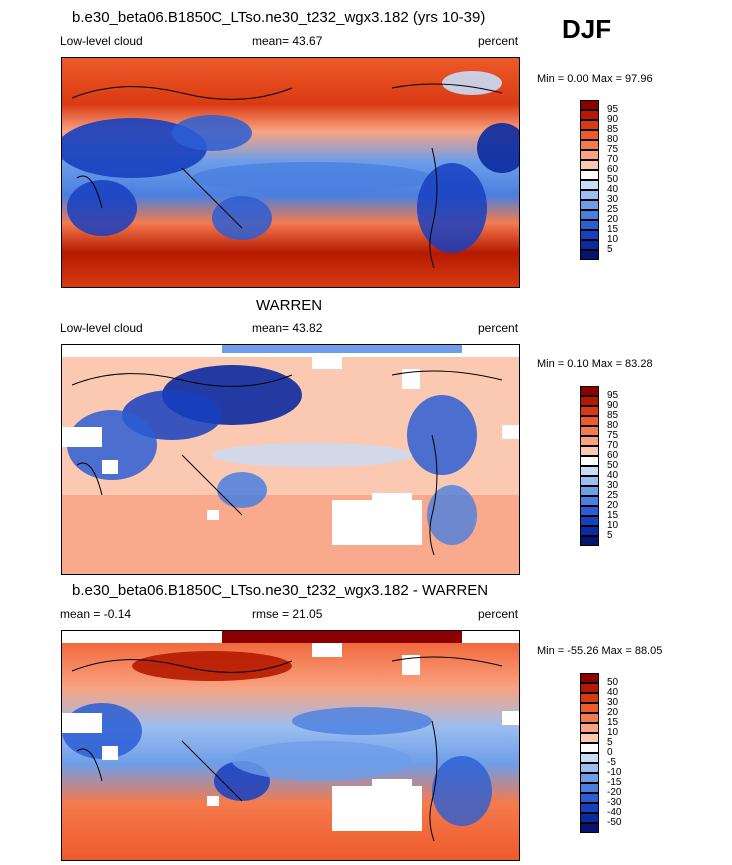 The width and height of the screenshot is (732, 865). I want to click on panel-3-minmax: Min = -55.26 Max = 88.05, so click(600, 651).